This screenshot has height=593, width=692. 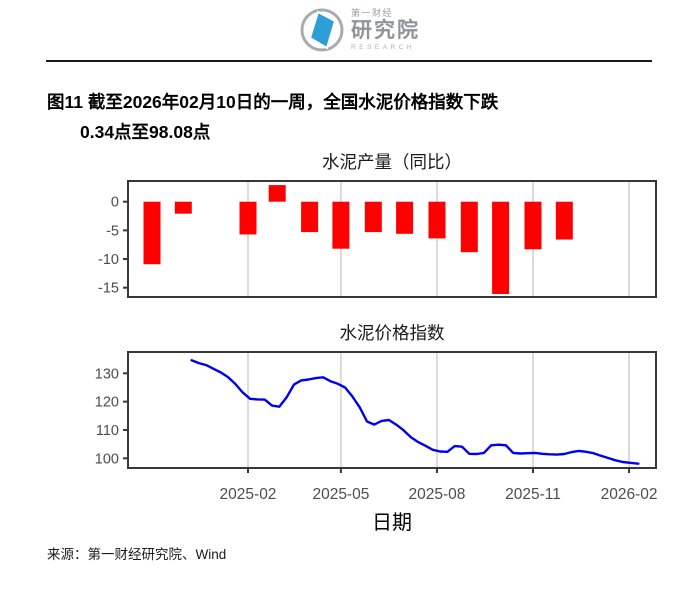 What do you see at coordinates (349, 61) in the screenshot?
I see `header-divider` at bounding box center [349, 61].